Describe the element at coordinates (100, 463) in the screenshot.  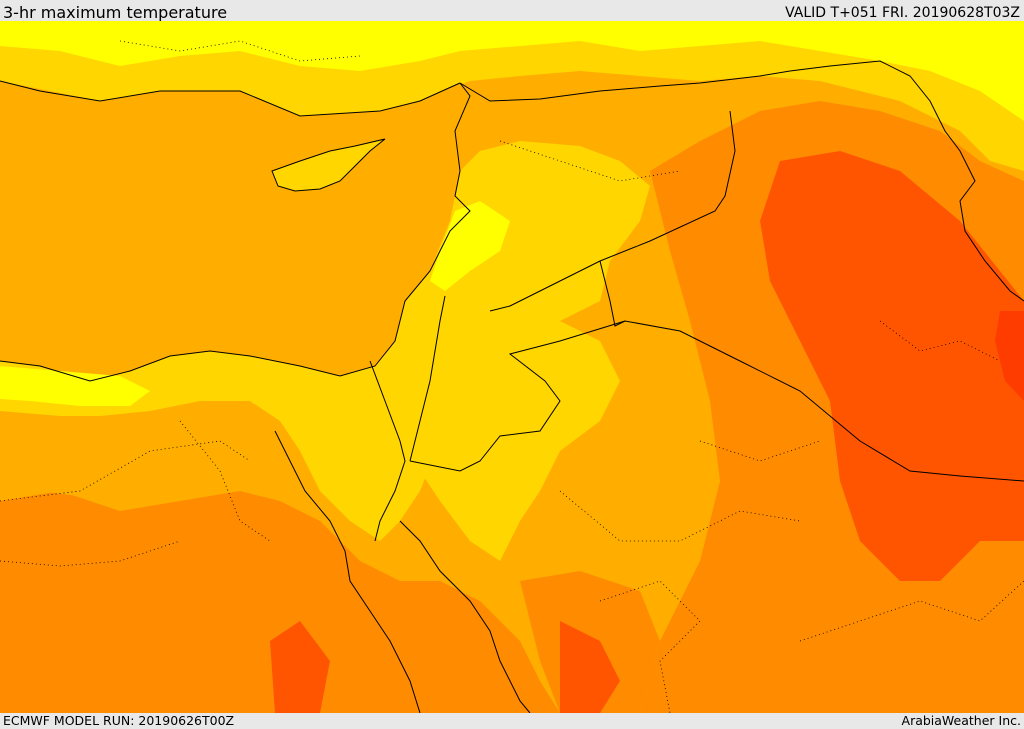
I see `zone-egypt-patch` at that location.